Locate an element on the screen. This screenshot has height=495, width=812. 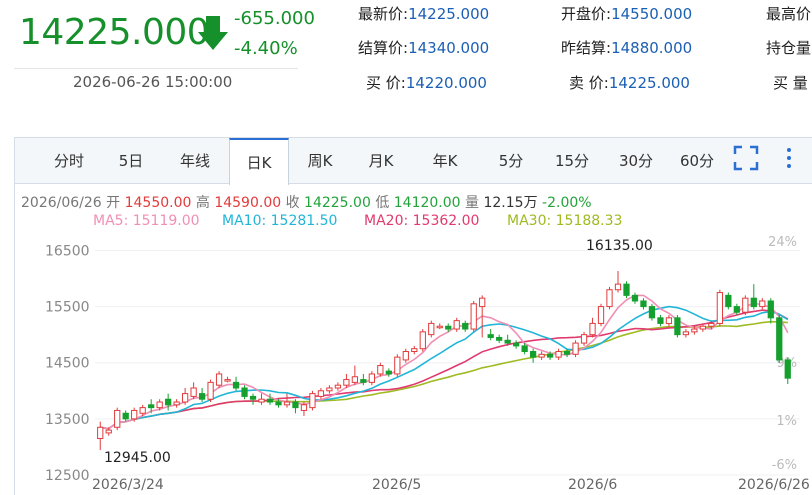
y-tick-label: 15500 is located at coordinates (67, 308).